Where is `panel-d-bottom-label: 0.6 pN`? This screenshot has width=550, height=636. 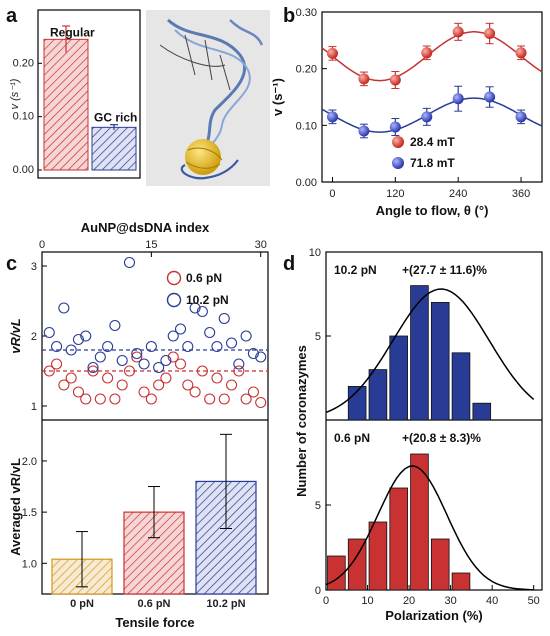
panel-d-bottom-label: 0.6 pN is located at coordinates (352, 438).